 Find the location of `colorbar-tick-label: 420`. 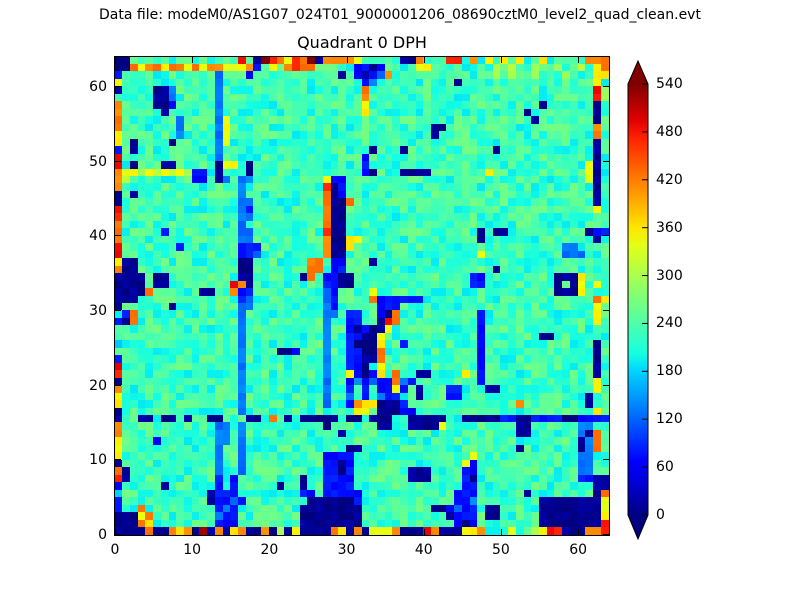

colorbar-tick-label: 420 is located at coordinates (669, 179).